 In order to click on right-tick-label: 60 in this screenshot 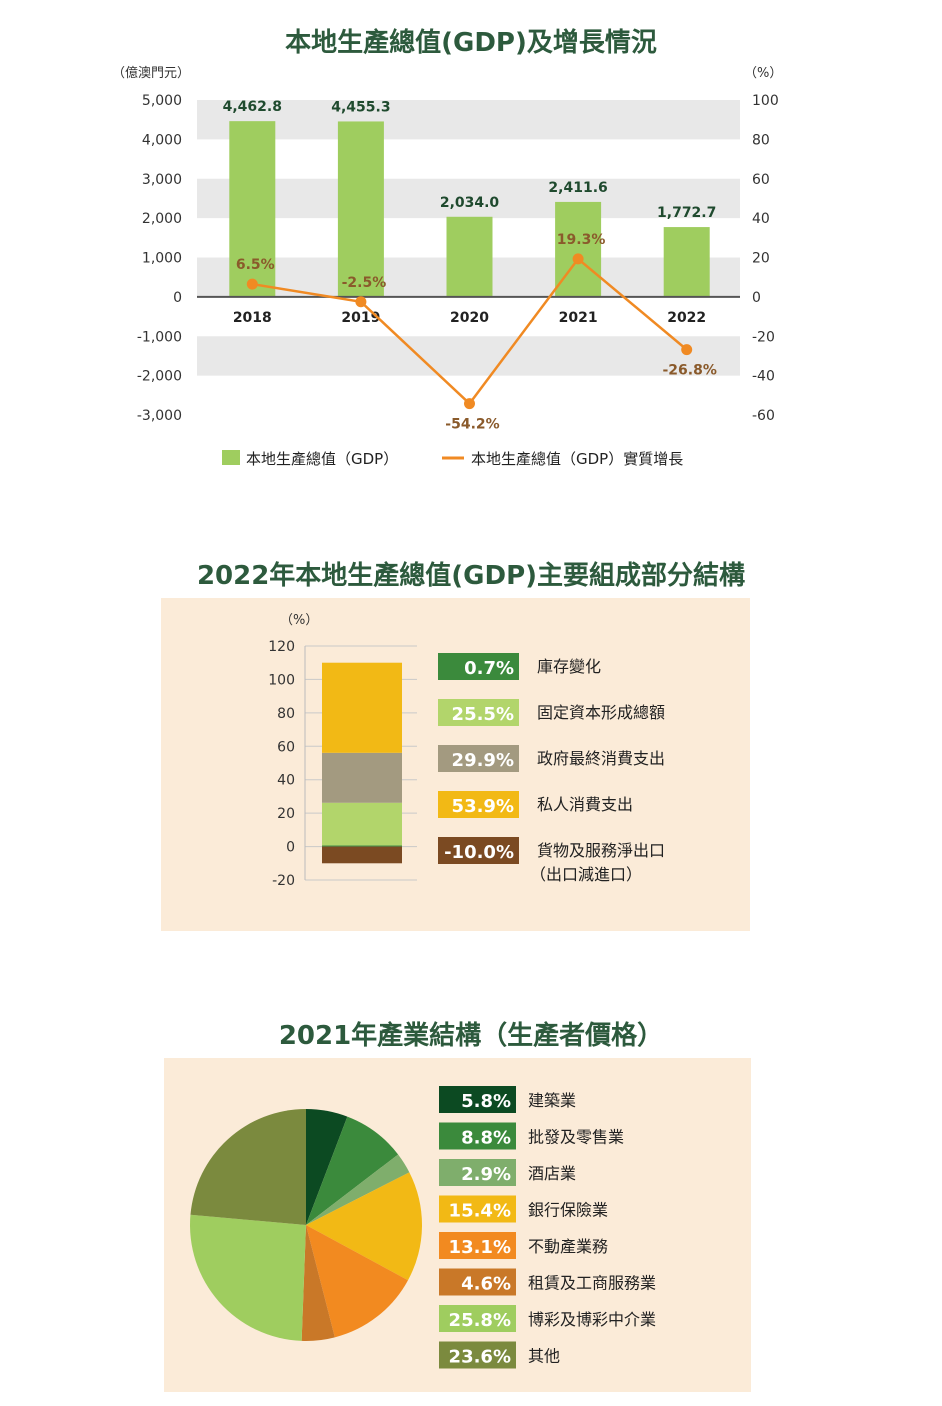, I will do `click(761, 180)`.